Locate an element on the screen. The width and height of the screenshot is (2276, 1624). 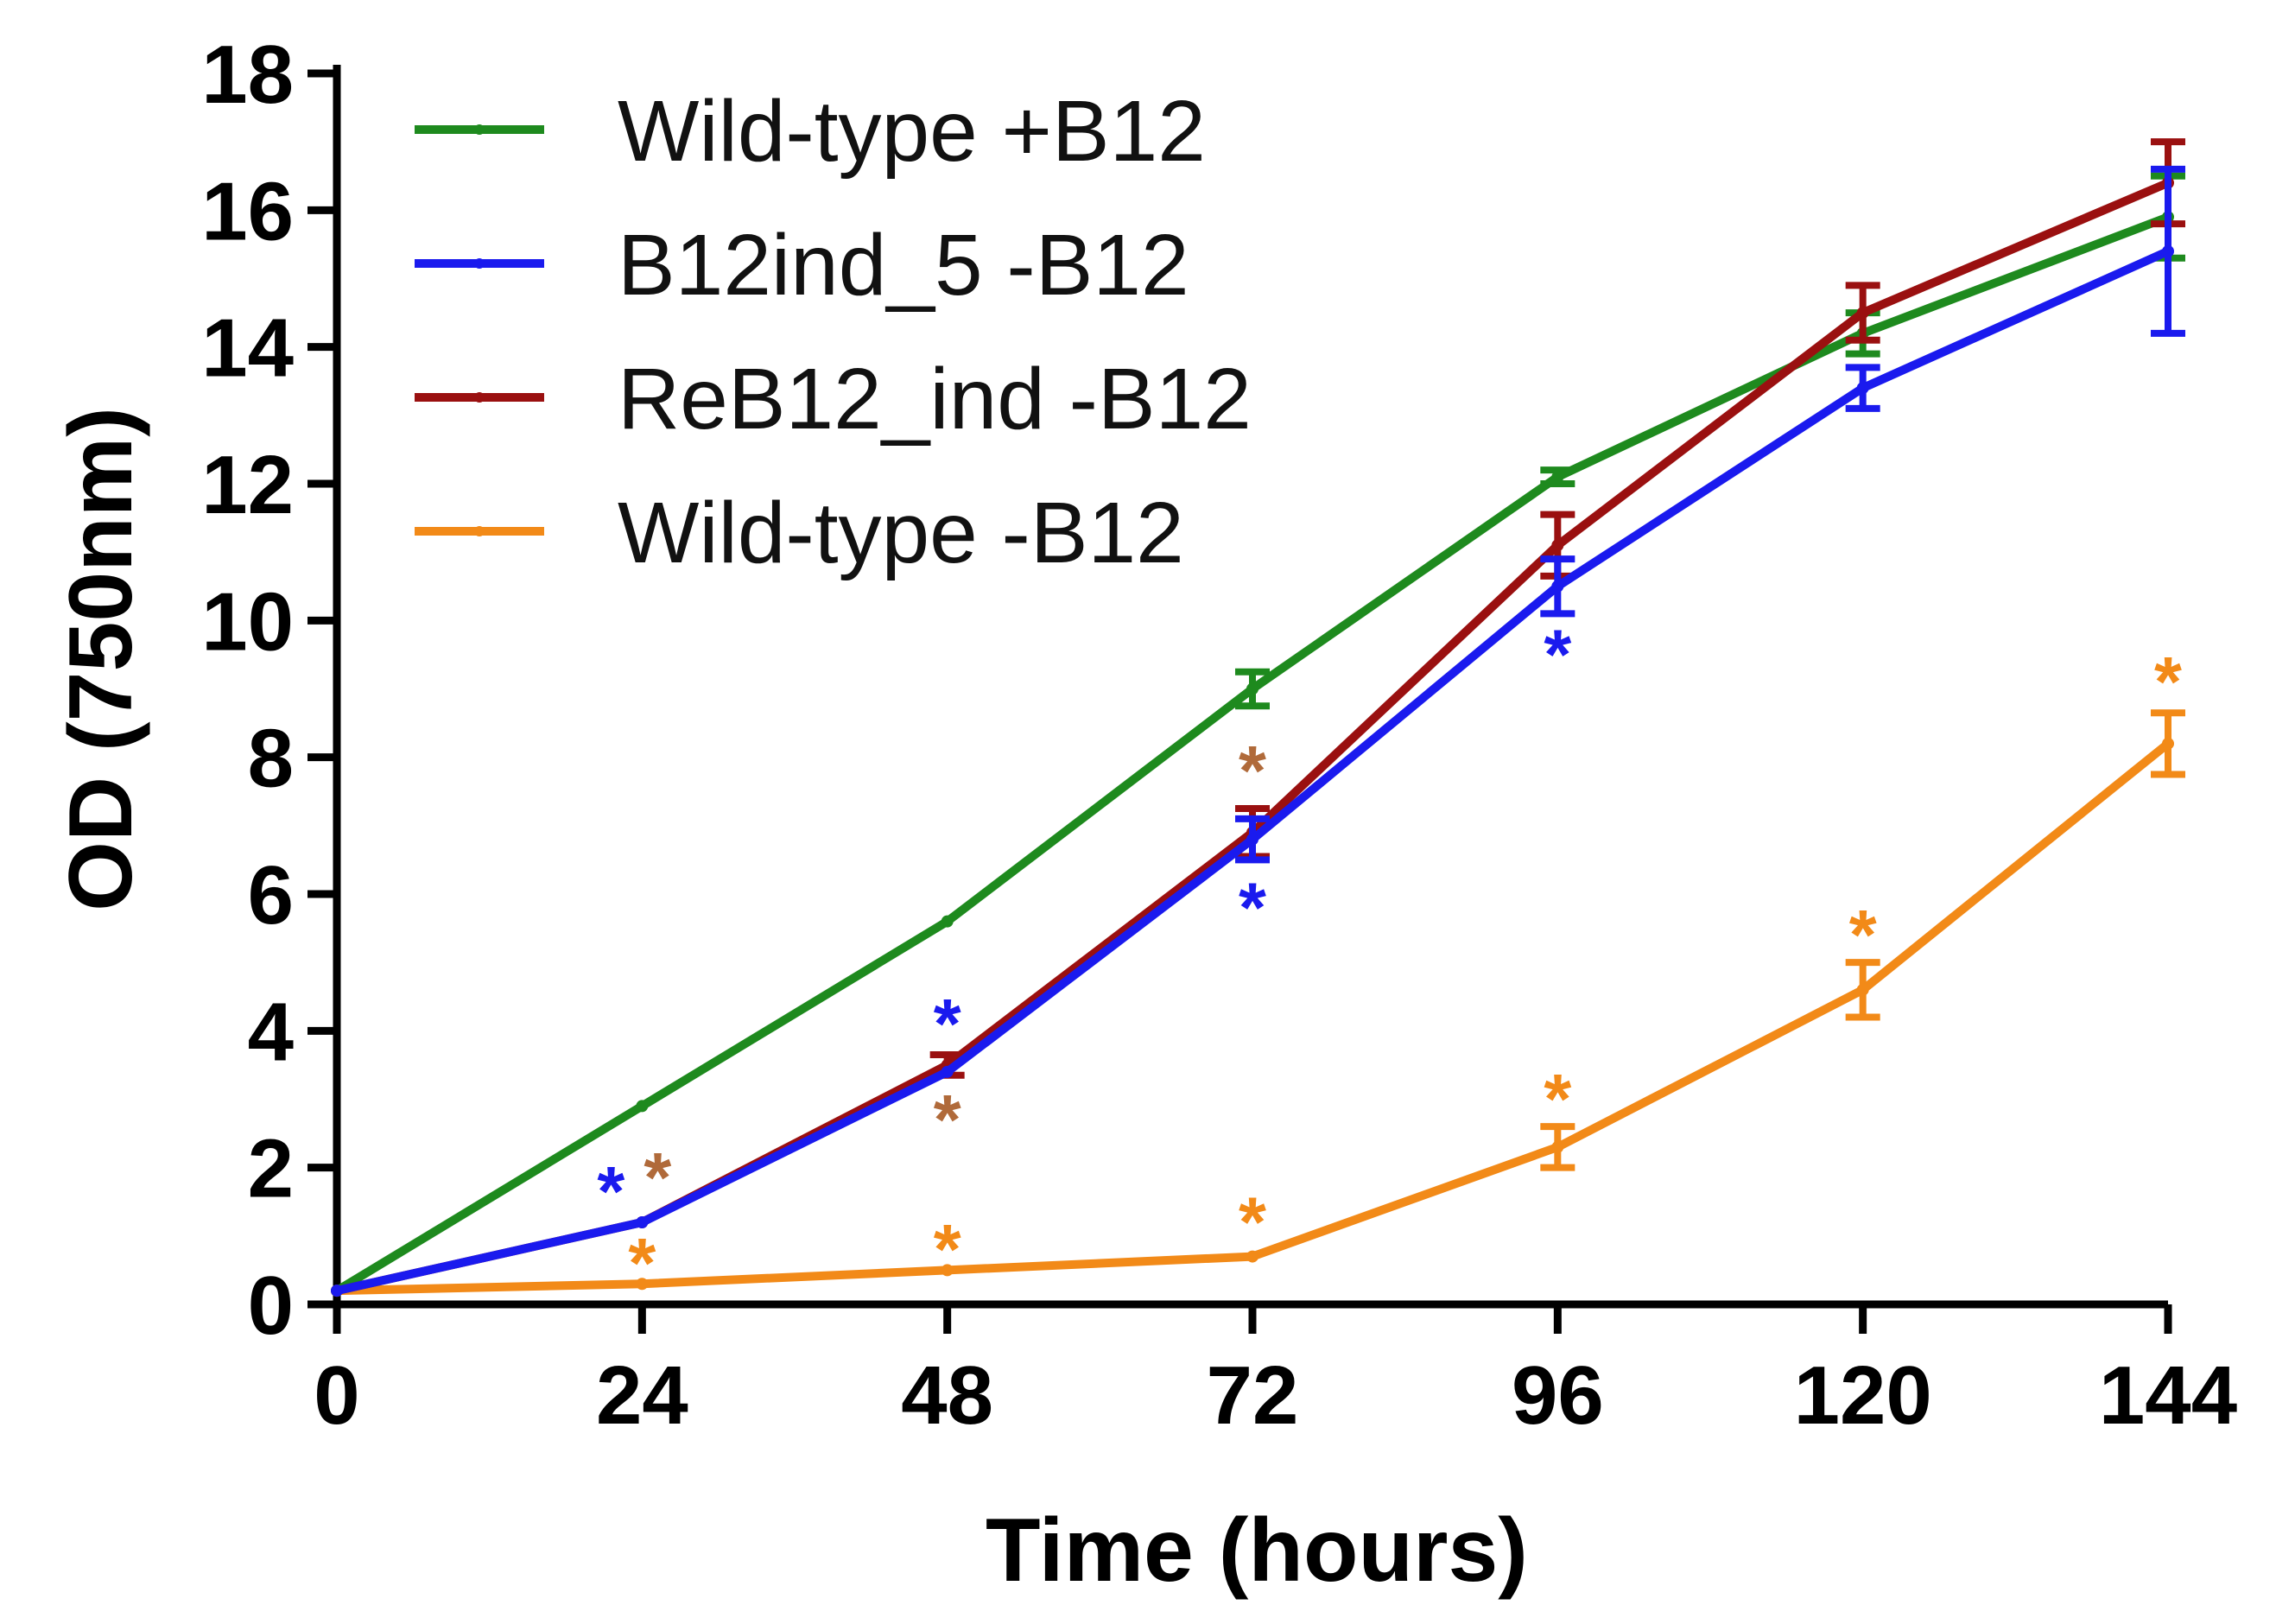
x-tick-label: 72 is located at coordinates (1253, 1395).